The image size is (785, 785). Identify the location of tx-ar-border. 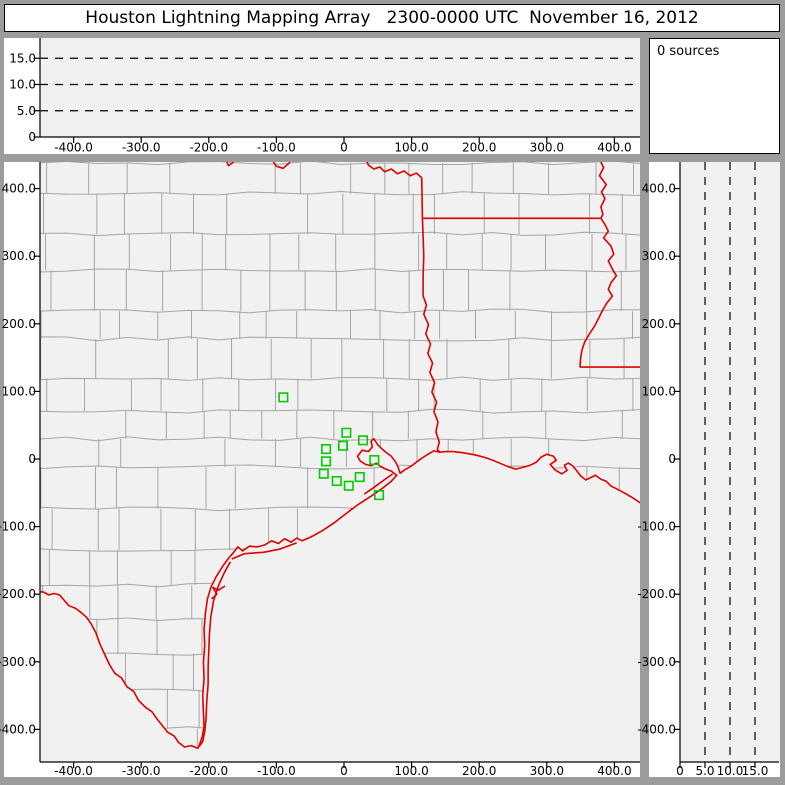
(422, 198).